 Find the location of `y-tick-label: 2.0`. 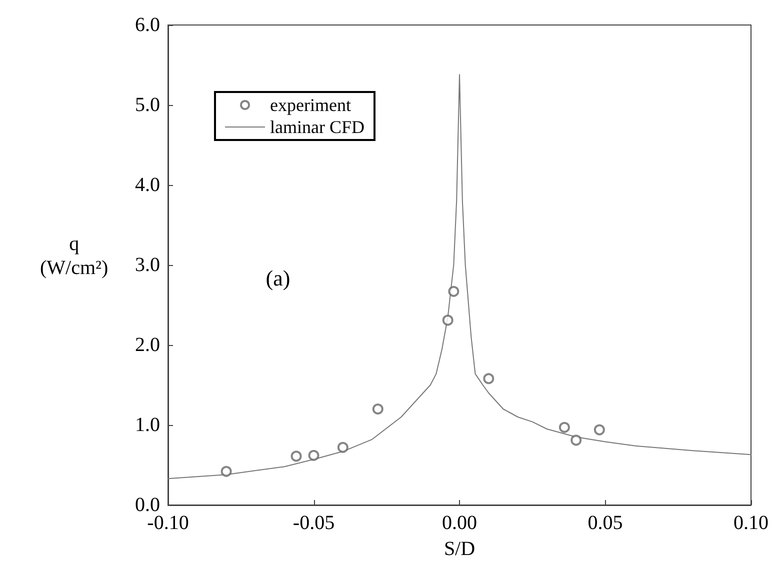

y-tick-label: 2.0 is located at coordinates (147, 345).